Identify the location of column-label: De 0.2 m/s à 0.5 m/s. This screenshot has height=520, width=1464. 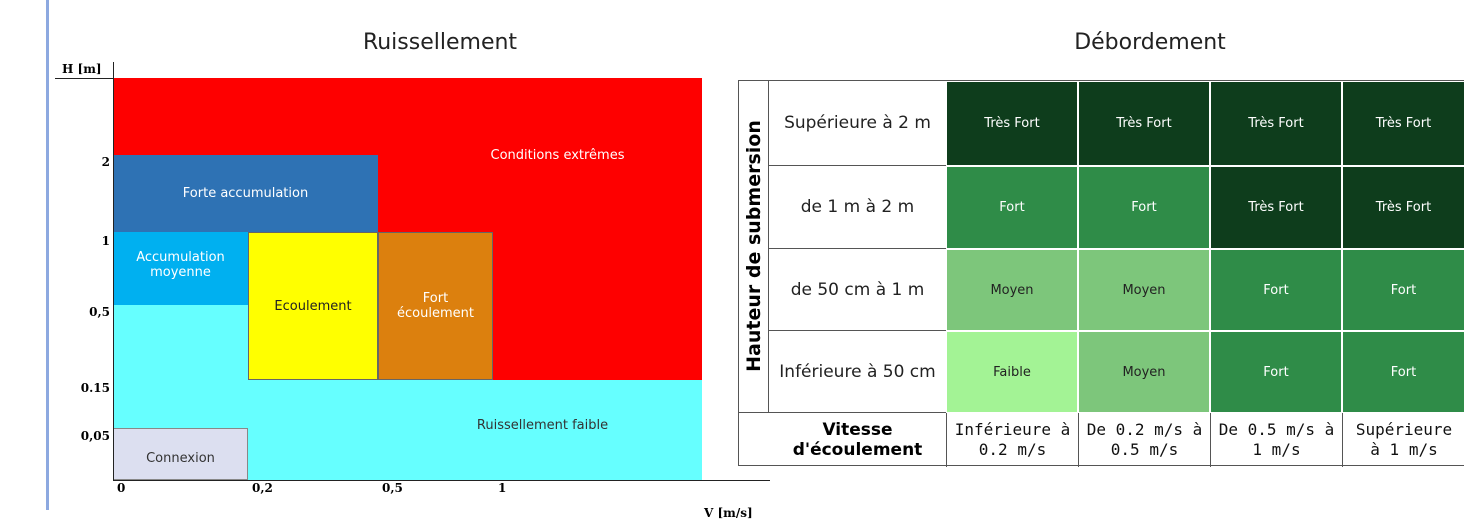
(1144, 440).